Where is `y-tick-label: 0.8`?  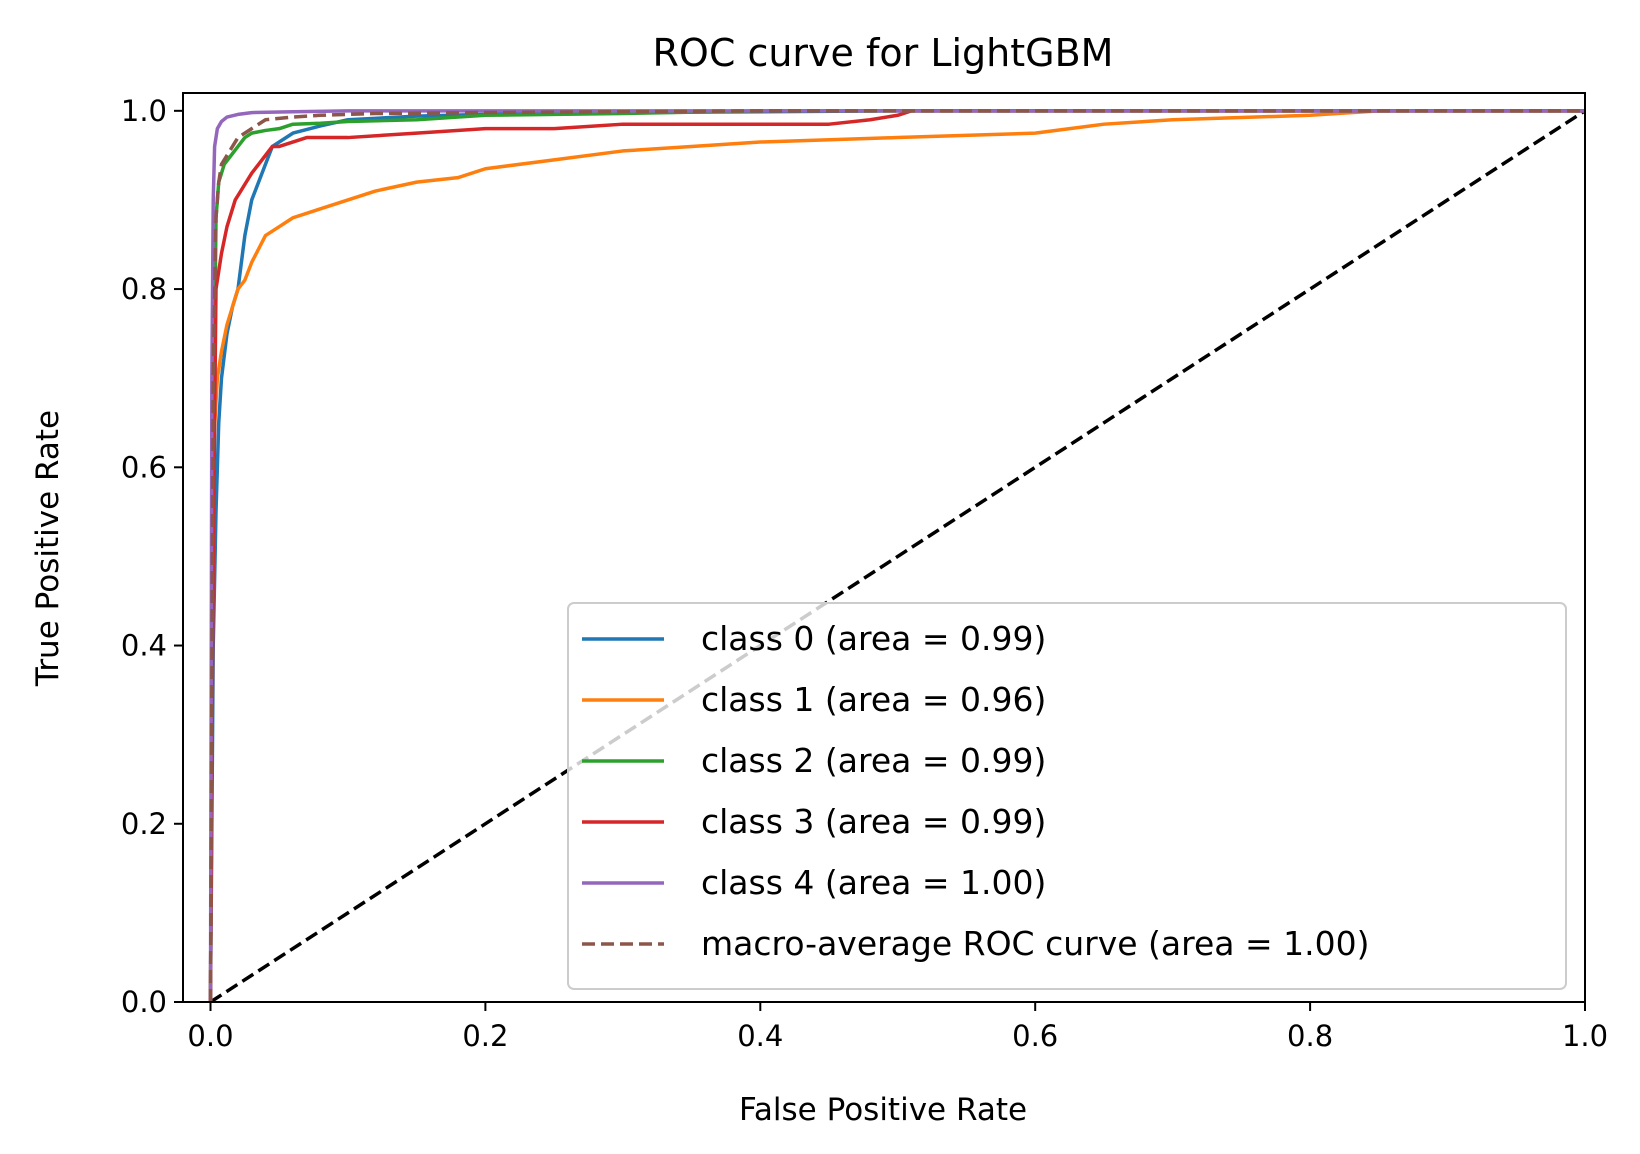
y-tick-label: 0.8 is located at coordinates (144, 289).